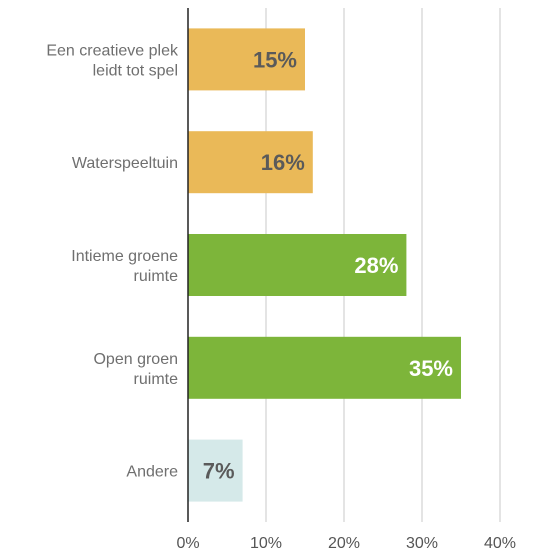  Describe the element at coordinates (135, 369) in the screenshot. I see `category-label: Open groen ruimte` at that location.